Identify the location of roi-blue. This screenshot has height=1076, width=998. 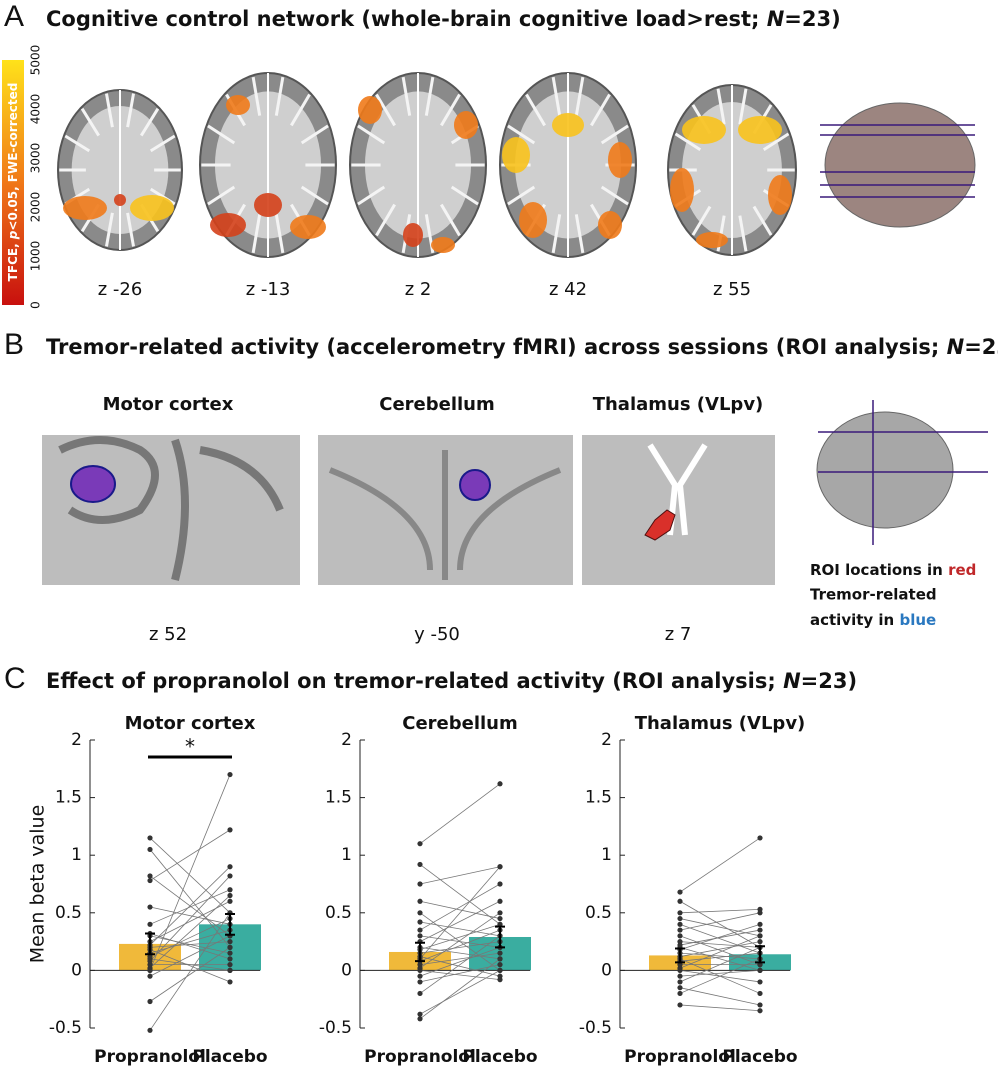
(475, 485).